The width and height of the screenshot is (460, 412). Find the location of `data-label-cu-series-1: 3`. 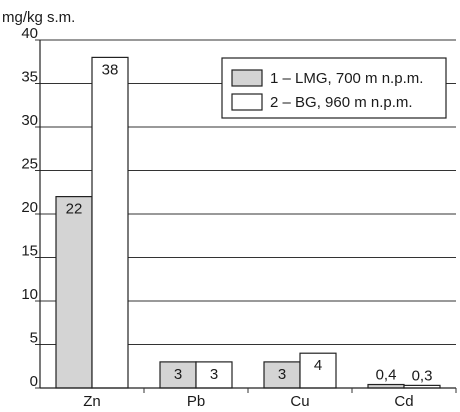

data-label-cu-series-1: 3 is located at coordinates (282, 374).